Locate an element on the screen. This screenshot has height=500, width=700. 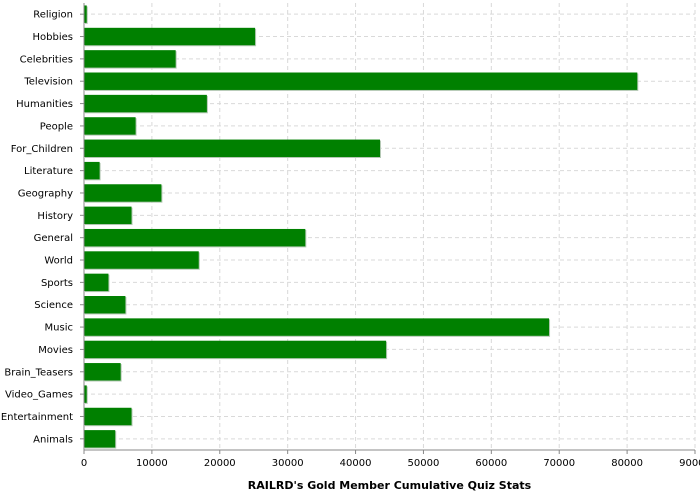
bar-brain-teasers is located at coordinates (102, 372).